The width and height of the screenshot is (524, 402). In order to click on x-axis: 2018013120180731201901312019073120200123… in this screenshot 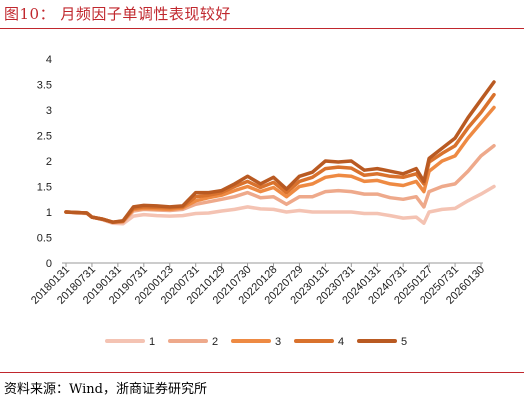, I will do `click(258, 284)`.